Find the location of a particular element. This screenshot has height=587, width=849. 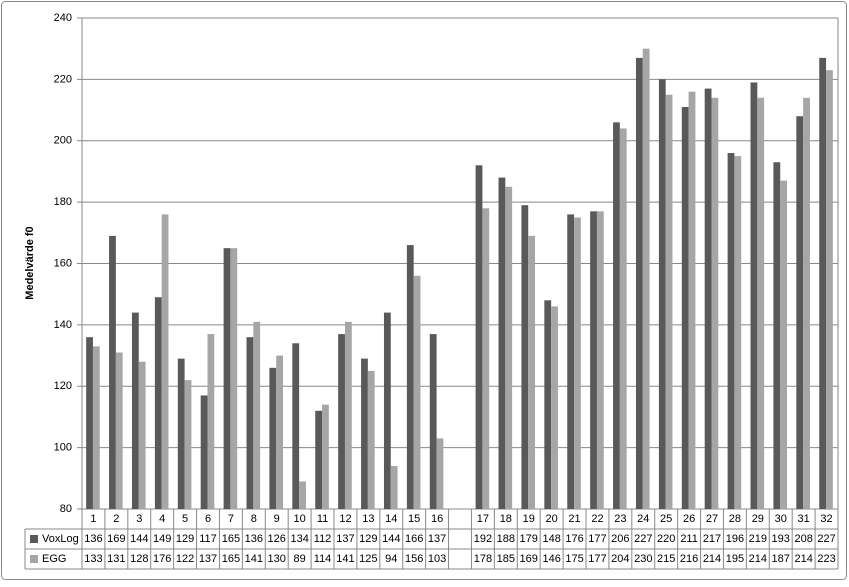

table-value: 223 is located at coordinates (826, 559).